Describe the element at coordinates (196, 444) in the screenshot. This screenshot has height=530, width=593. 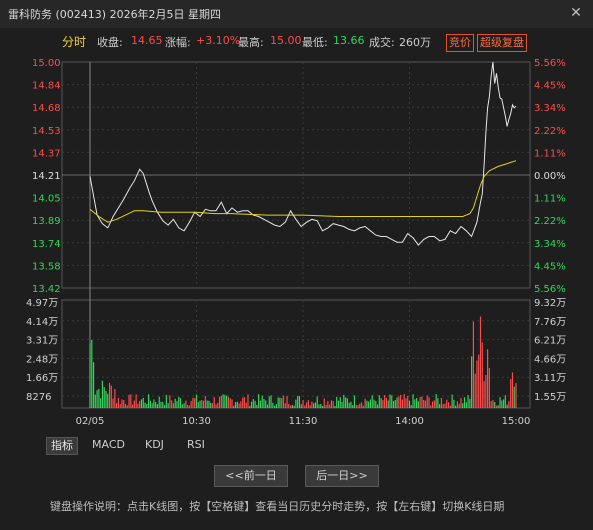
I see `tab-rsi: RSI` at that location.